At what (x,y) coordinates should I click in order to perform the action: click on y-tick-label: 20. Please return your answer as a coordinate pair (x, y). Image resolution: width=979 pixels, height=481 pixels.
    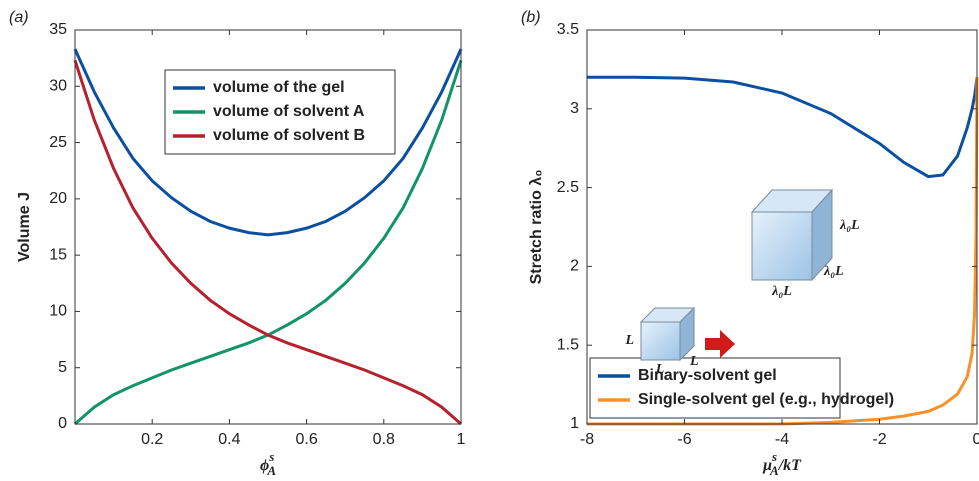
    Looking at the image, I should click on (58, 198).